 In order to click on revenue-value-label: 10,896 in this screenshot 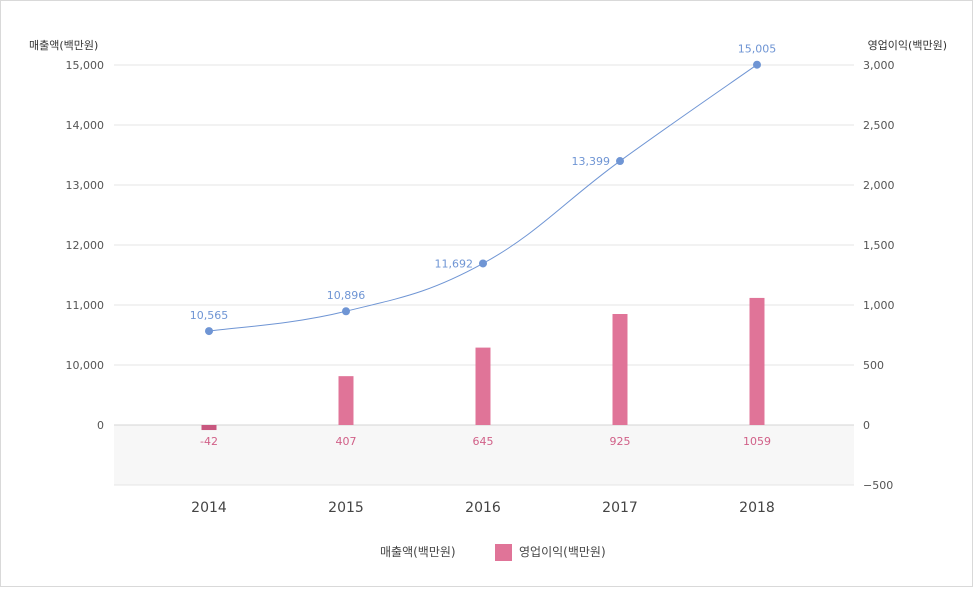, I will do `click(346, 295)`.